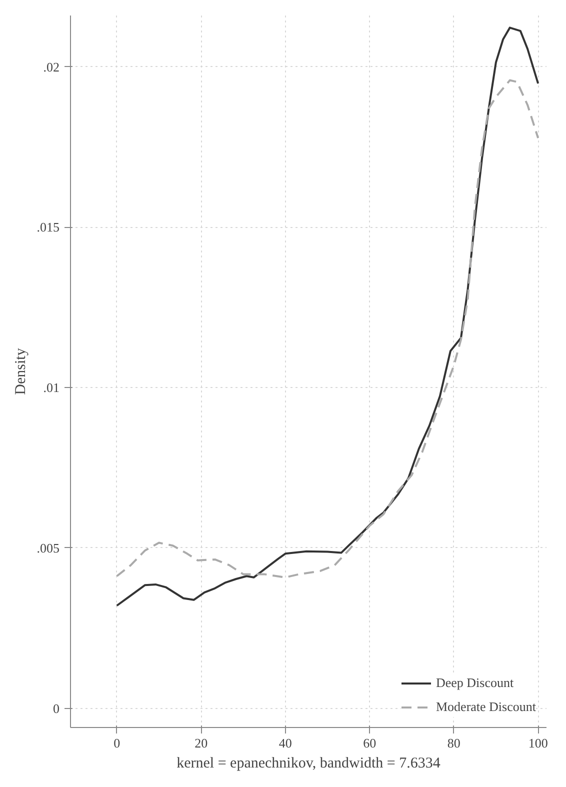 The image size is (566, 787). I want to click on x-tick-label: 20, so click(201, 743).